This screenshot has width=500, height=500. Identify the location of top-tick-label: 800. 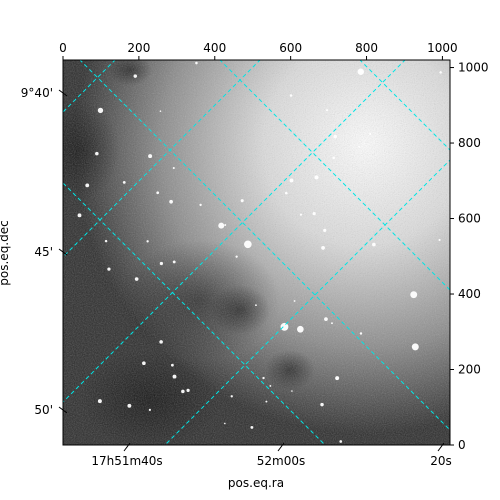
(366, 48).